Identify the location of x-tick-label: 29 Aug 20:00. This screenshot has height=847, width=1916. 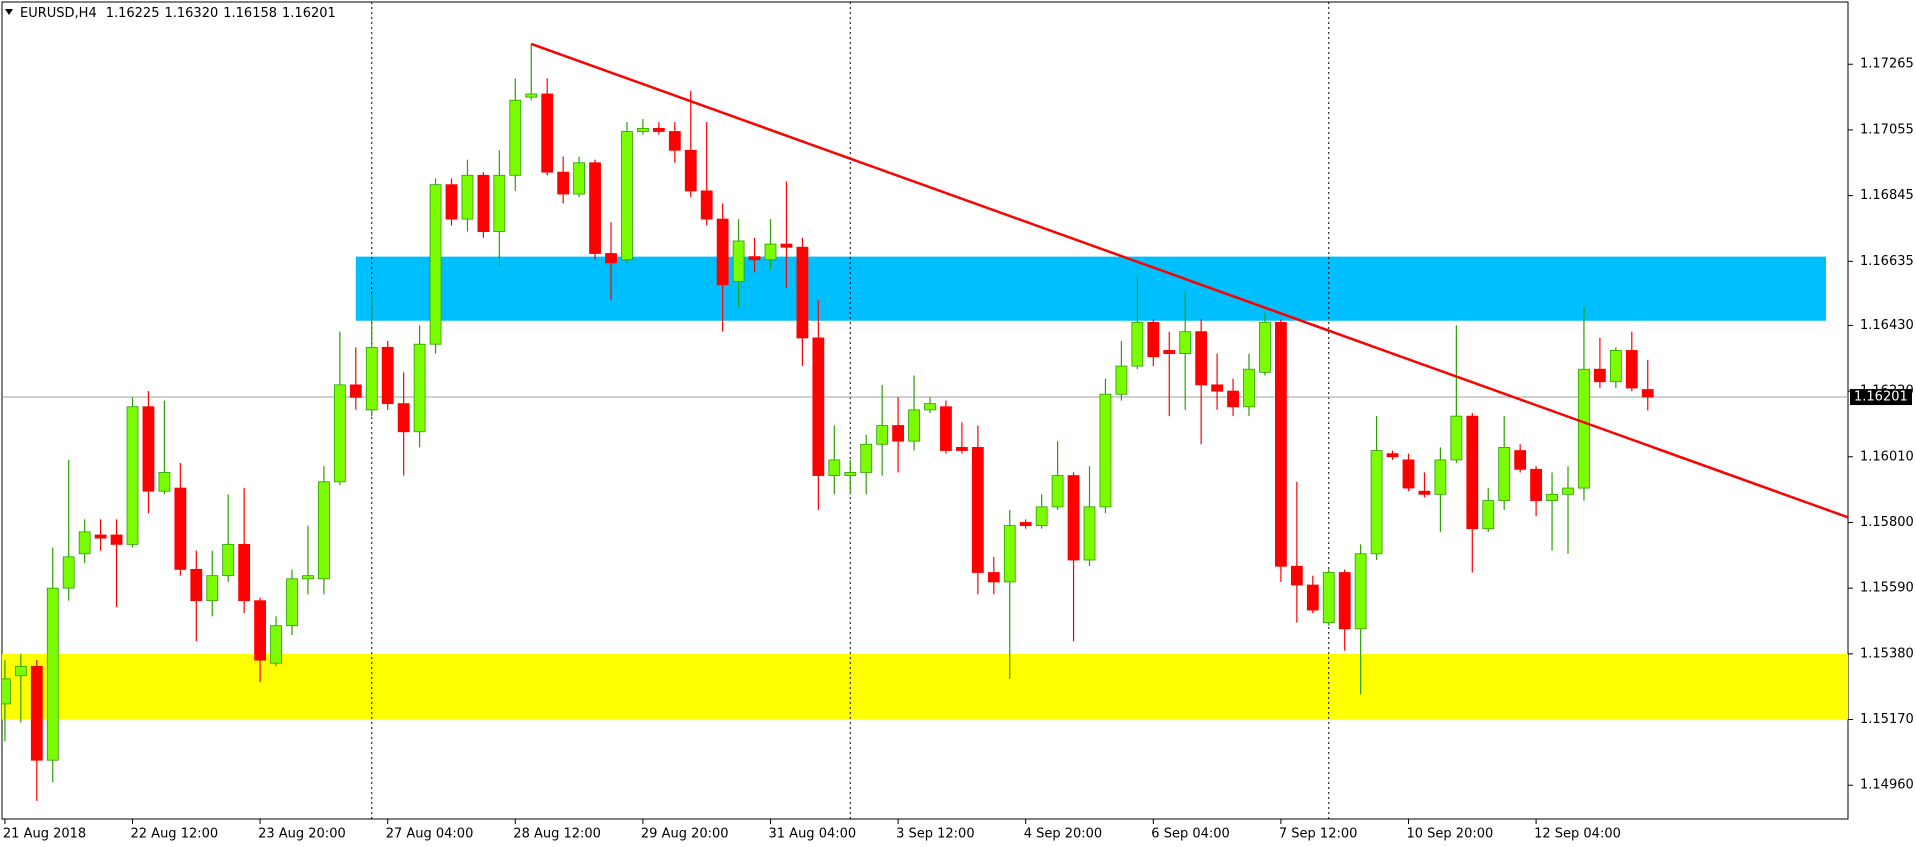
(685, 834).